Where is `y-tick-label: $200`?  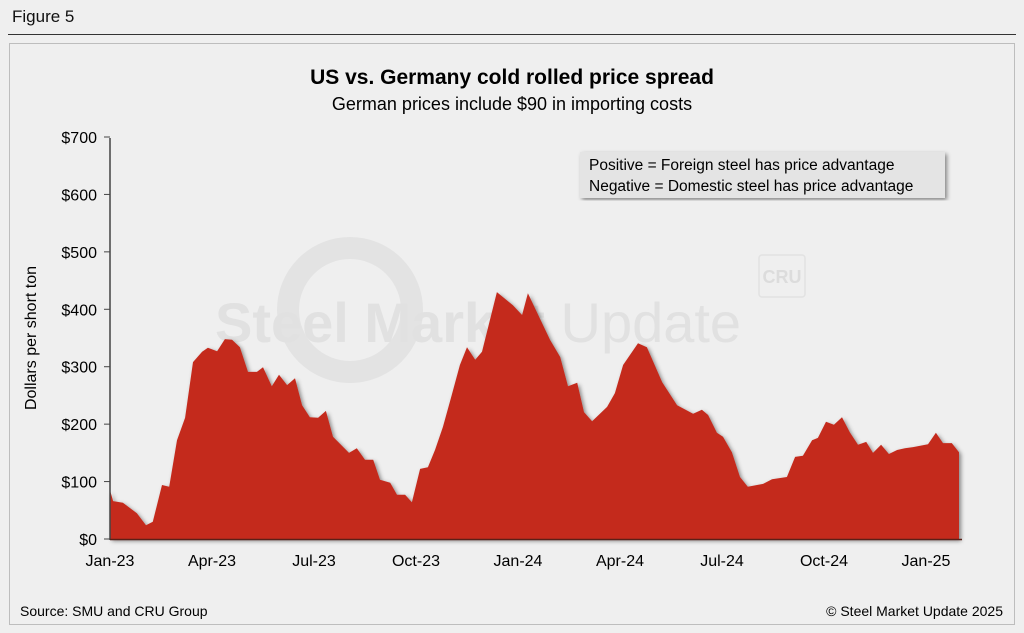 y-tick-label: $200 is located at coordinates (79, 425).